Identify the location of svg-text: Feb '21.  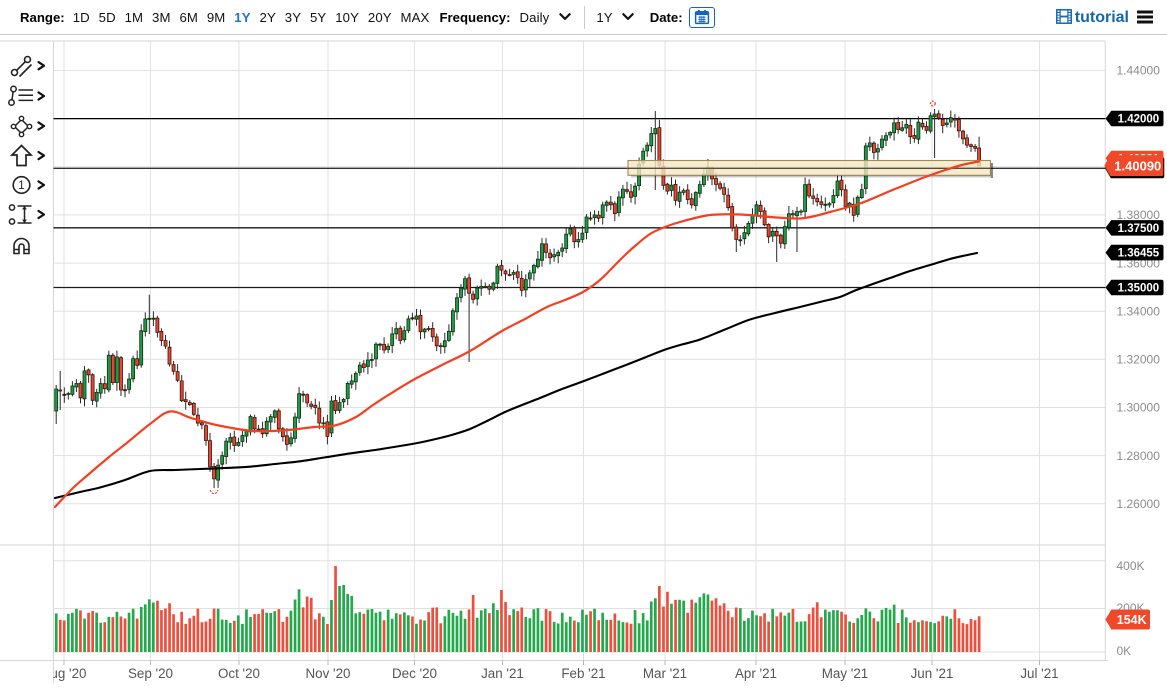
(583, 673).